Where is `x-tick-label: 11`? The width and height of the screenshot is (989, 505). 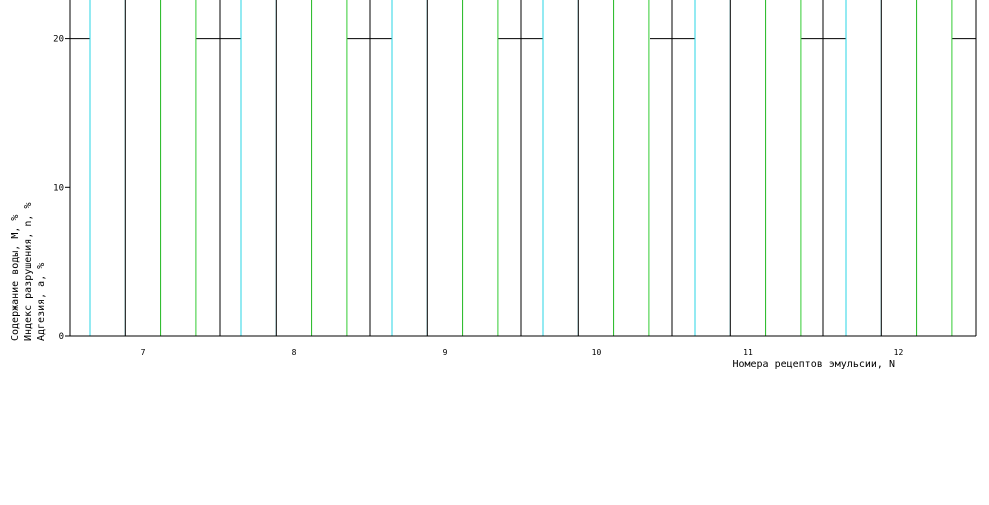 x-tick-label: 11 is located at coordinates (748, 352).